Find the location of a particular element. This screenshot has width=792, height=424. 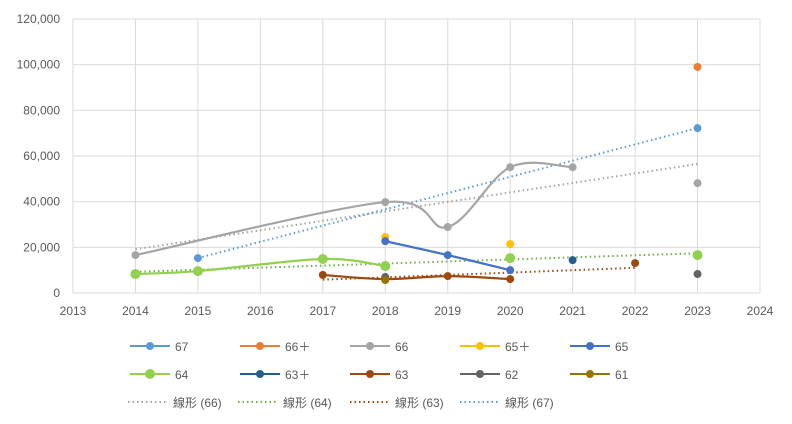

legend-label: 63＋ is located at coordinates (297, 375).